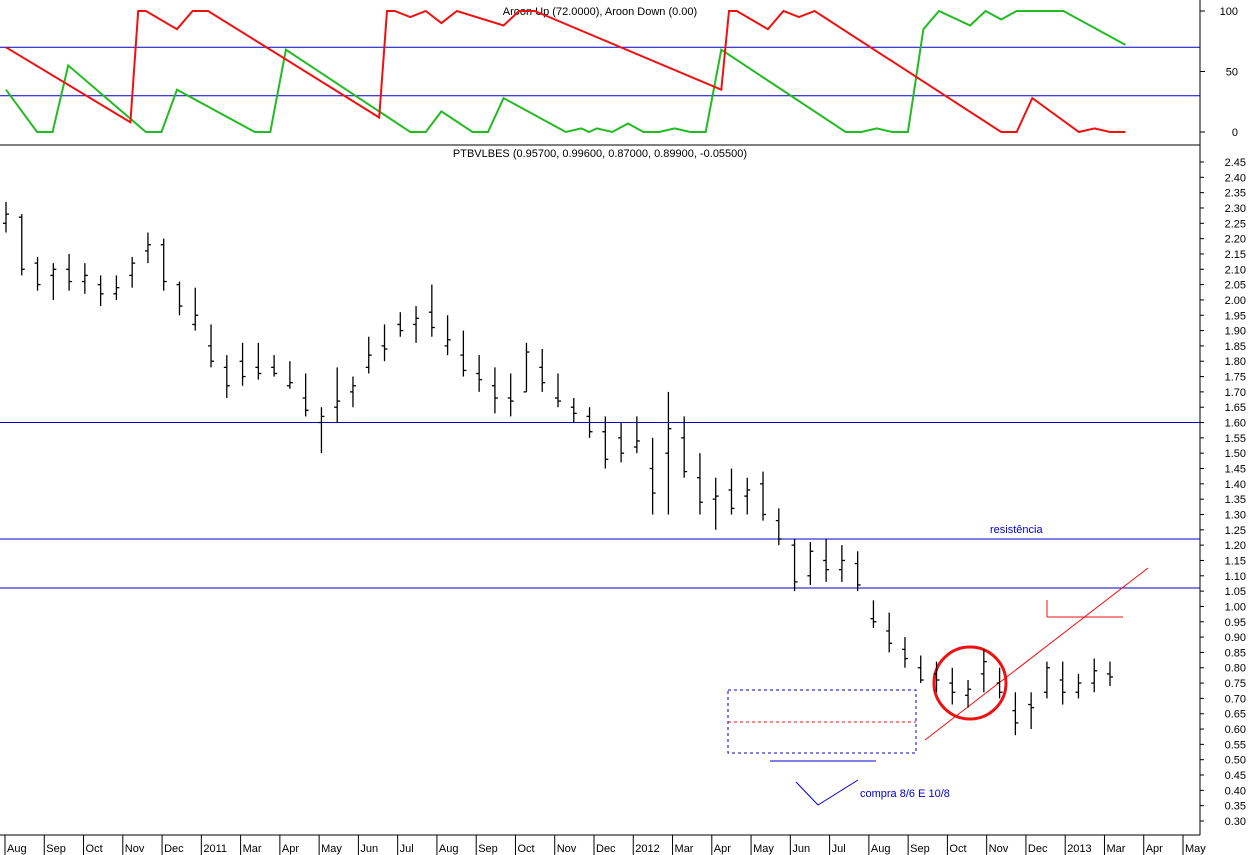  What do you see at coordinates (1235, 316) in the screenshot?
I see `price-y-tick-label: 1.95` at bounding box center [1235, 316].